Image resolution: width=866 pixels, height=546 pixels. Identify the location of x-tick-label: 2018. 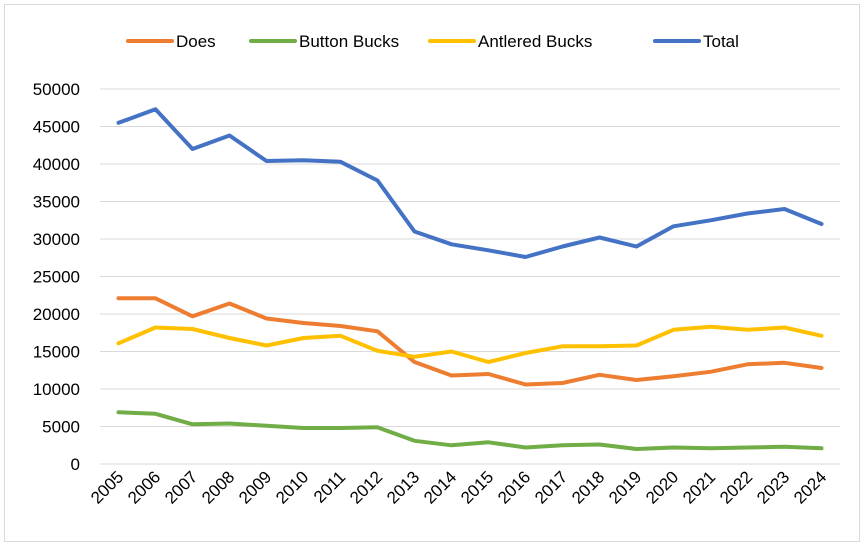
(588, 487).